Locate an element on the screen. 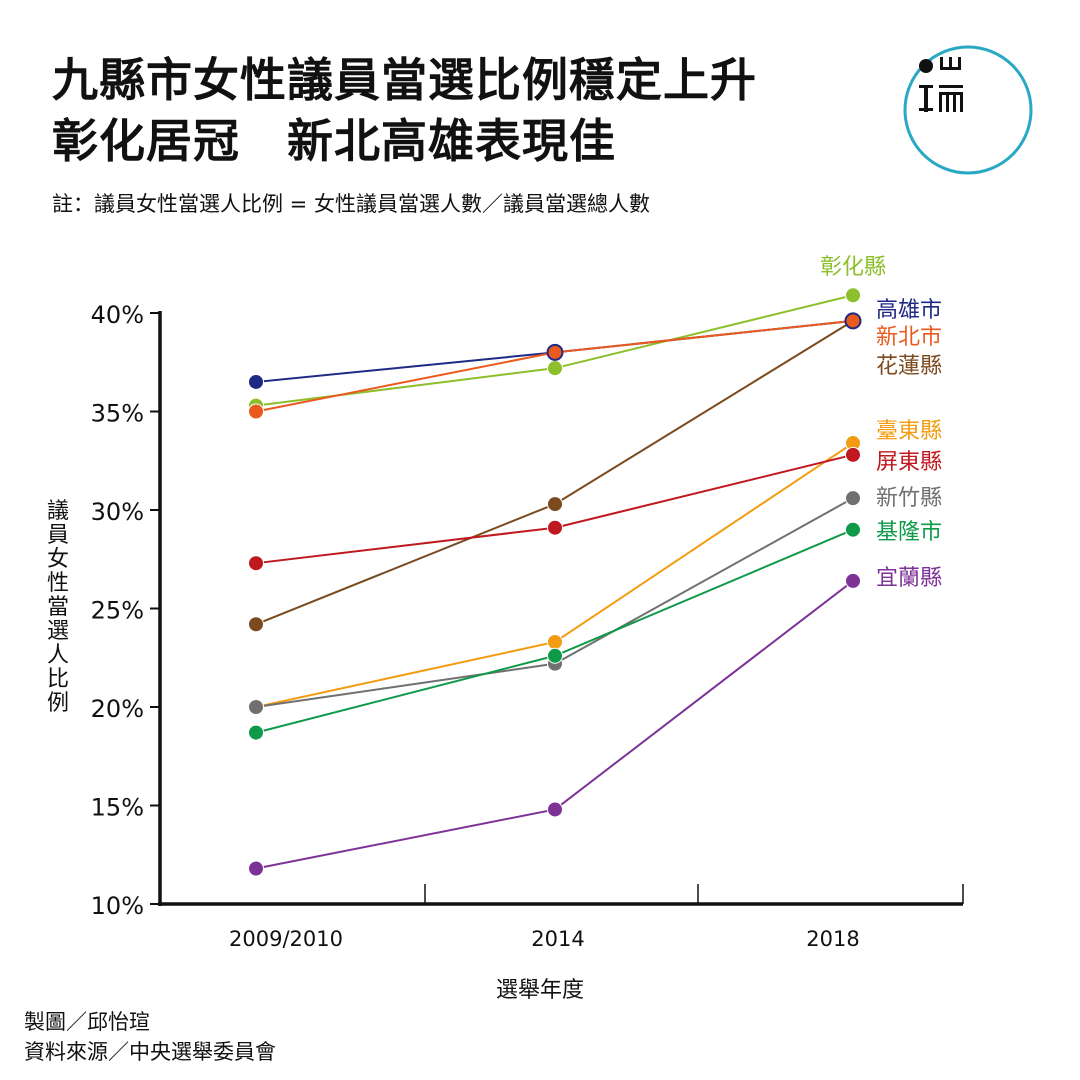 The height and width of the screenshot is (1080, 1080). series-label: 彰化縣 is located at coordinates (853, 267).